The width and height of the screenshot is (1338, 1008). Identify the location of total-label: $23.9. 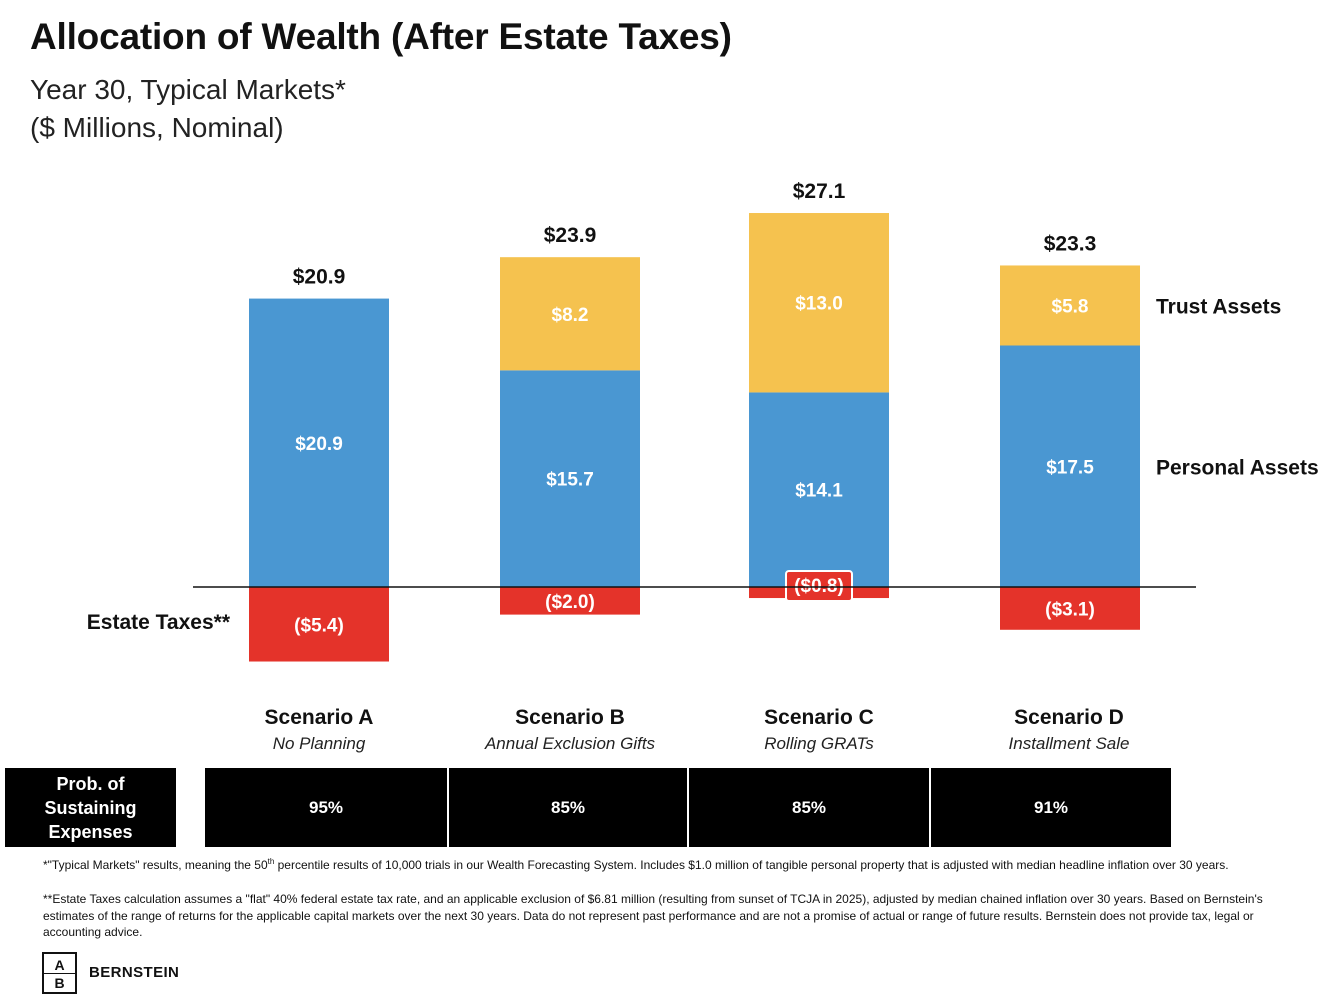
(570, 235).